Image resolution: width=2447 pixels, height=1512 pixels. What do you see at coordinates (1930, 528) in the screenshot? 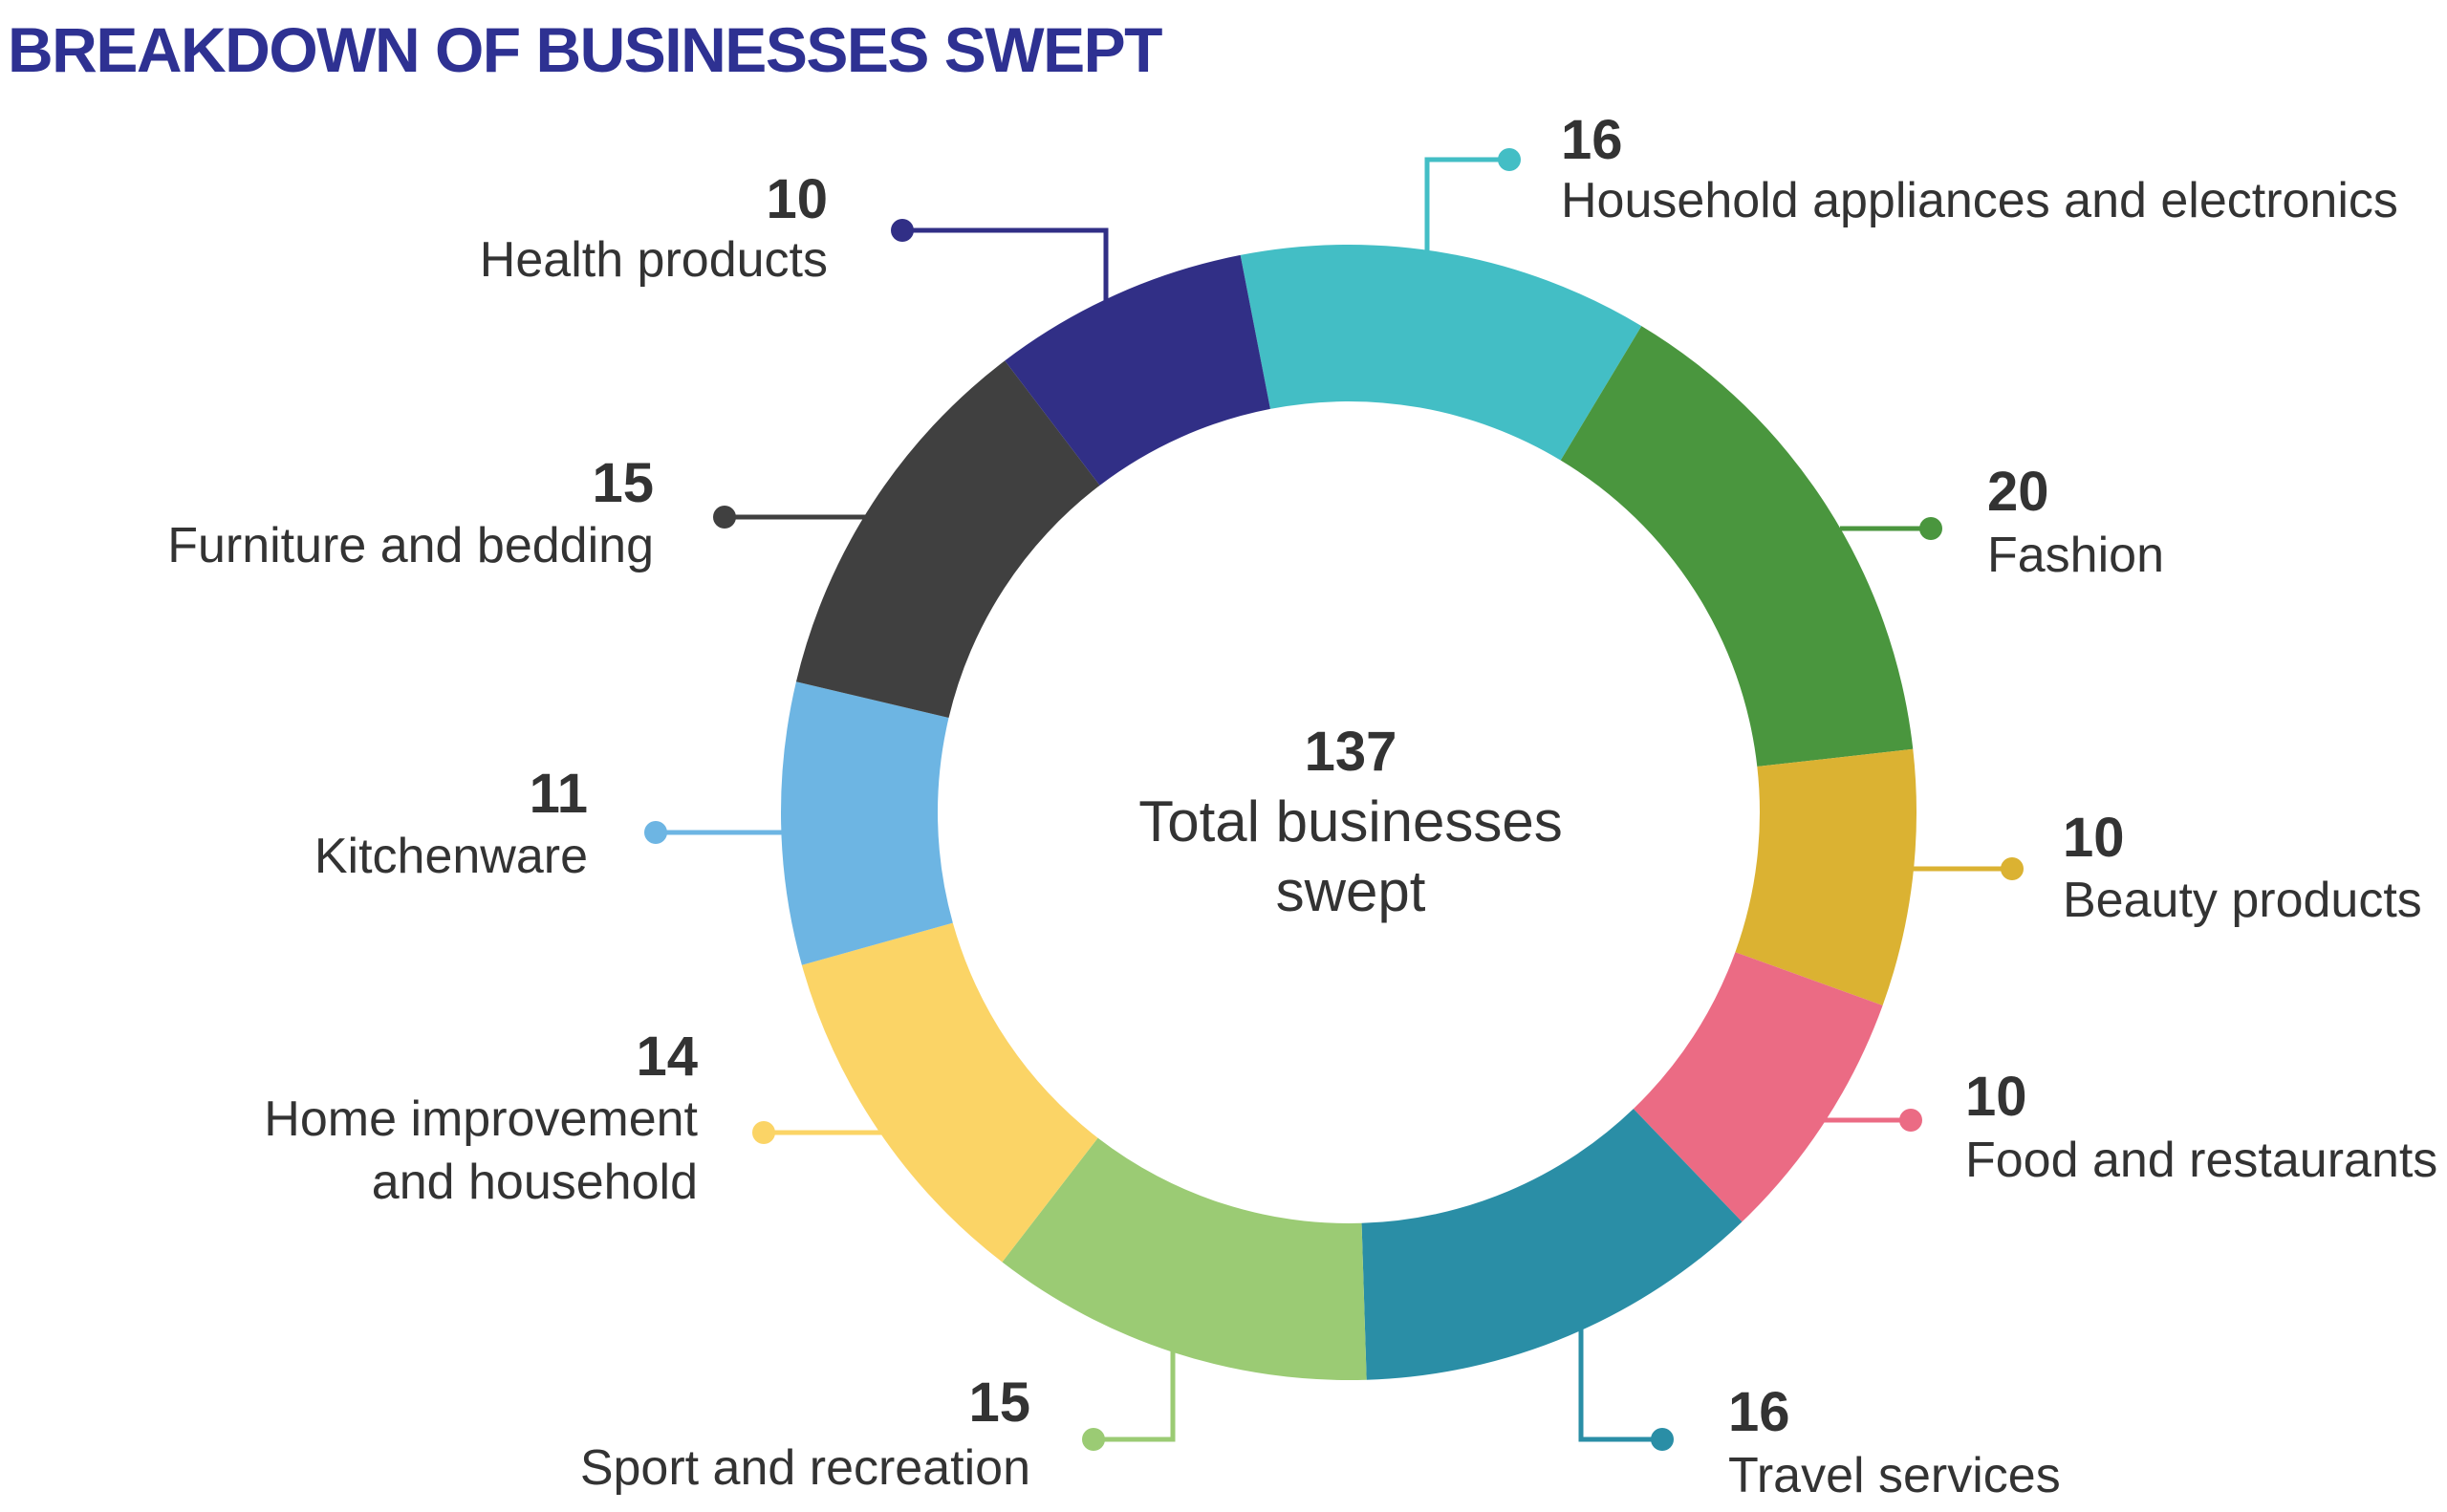
I see `leader-dot-fashion` at bounding box center [1930, 528].